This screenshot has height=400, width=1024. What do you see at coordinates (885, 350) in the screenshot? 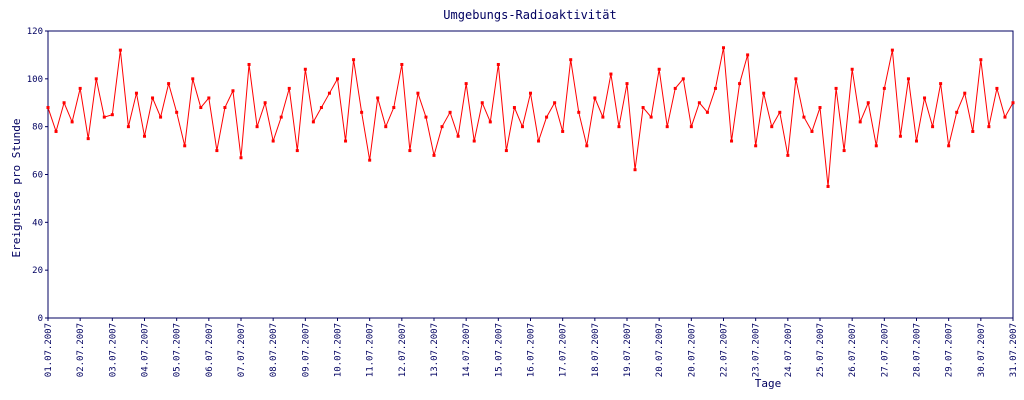
I see `x-tick-label: 27.07.2007` at bounding box center [885, 350].